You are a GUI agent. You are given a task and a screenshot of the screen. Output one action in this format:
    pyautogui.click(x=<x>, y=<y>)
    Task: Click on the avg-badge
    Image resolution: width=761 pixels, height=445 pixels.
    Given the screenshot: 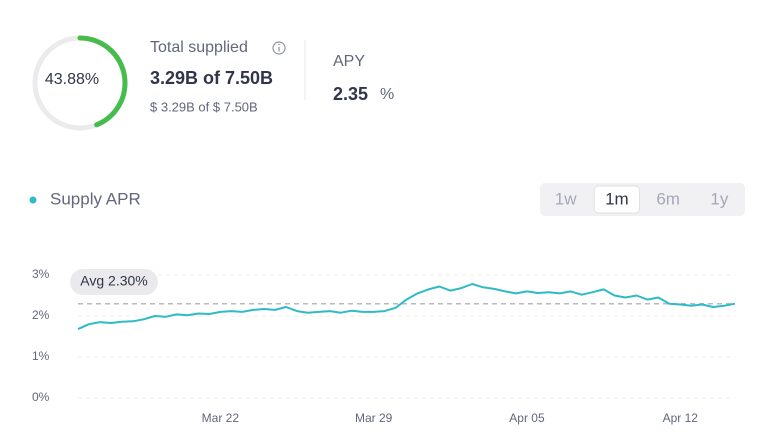 What is the action you would take?
    pyautogui.click(x=114, y=282)
    